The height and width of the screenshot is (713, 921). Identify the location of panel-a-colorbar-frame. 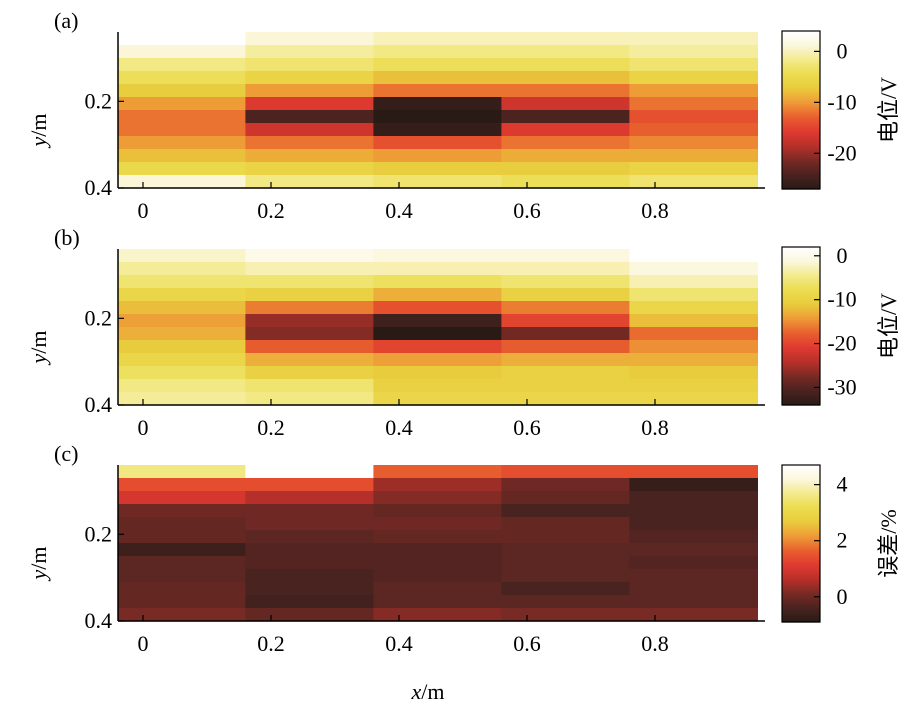
(801, 110).